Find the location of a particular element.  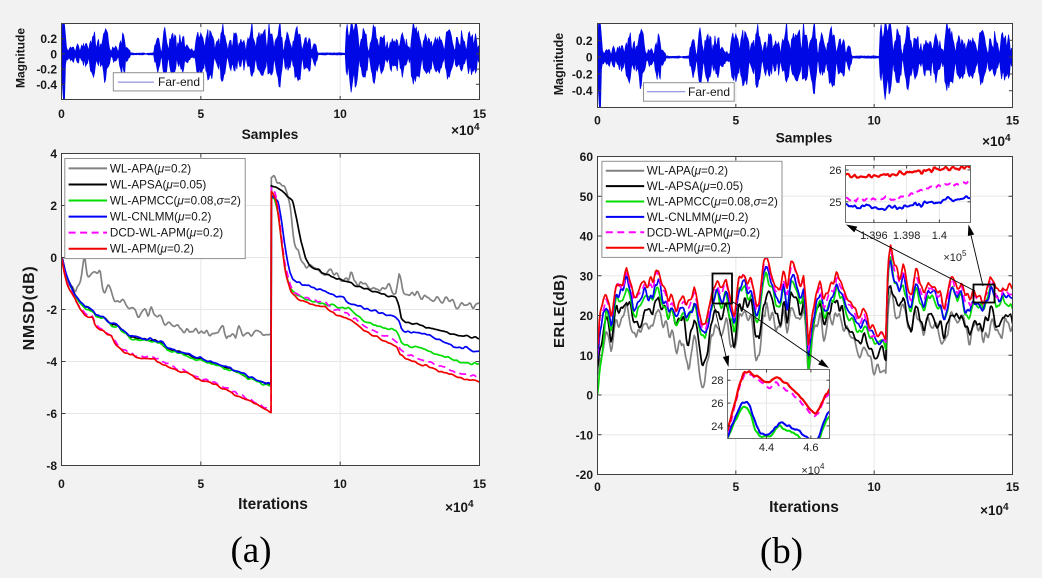

svg-text: -20 is located at coordinates (585, 475).